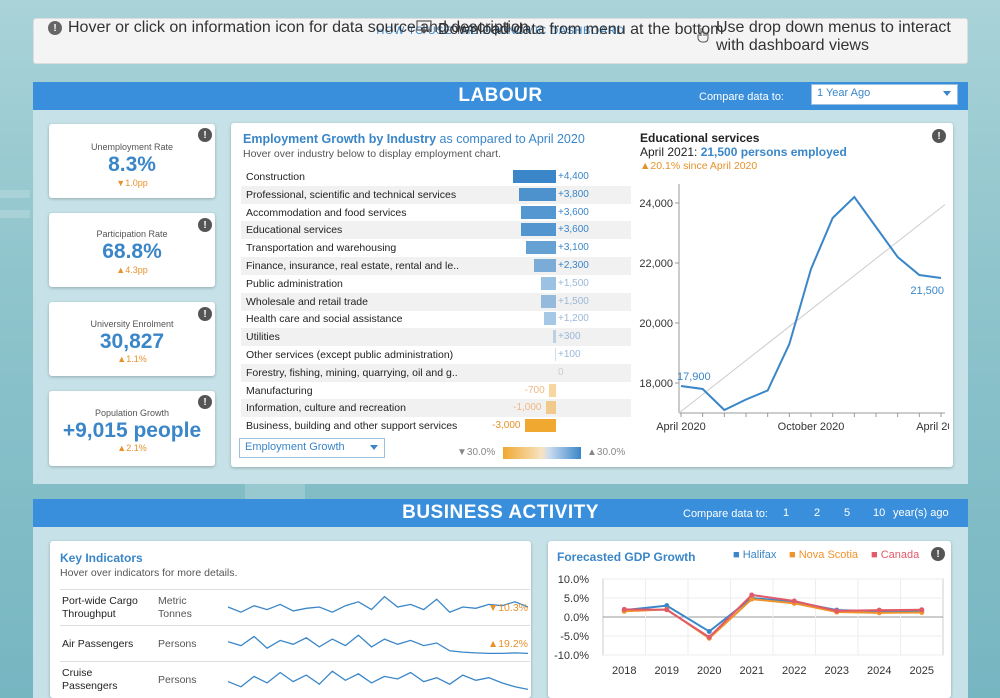 The image size is (1000, 698). What do you see at coordinates (571, 656) in the screenshot?
I see `y-tick-label: -10.0%` at bounding box center [571, 656].